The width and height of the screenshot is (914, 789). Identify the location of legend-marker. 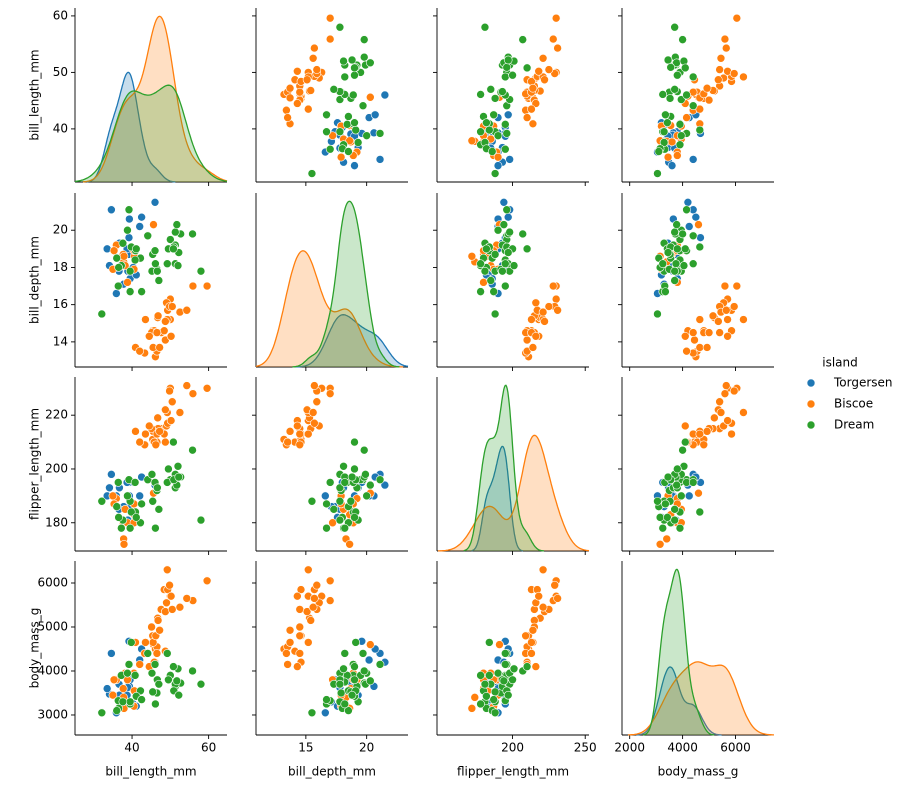
(811, 404).